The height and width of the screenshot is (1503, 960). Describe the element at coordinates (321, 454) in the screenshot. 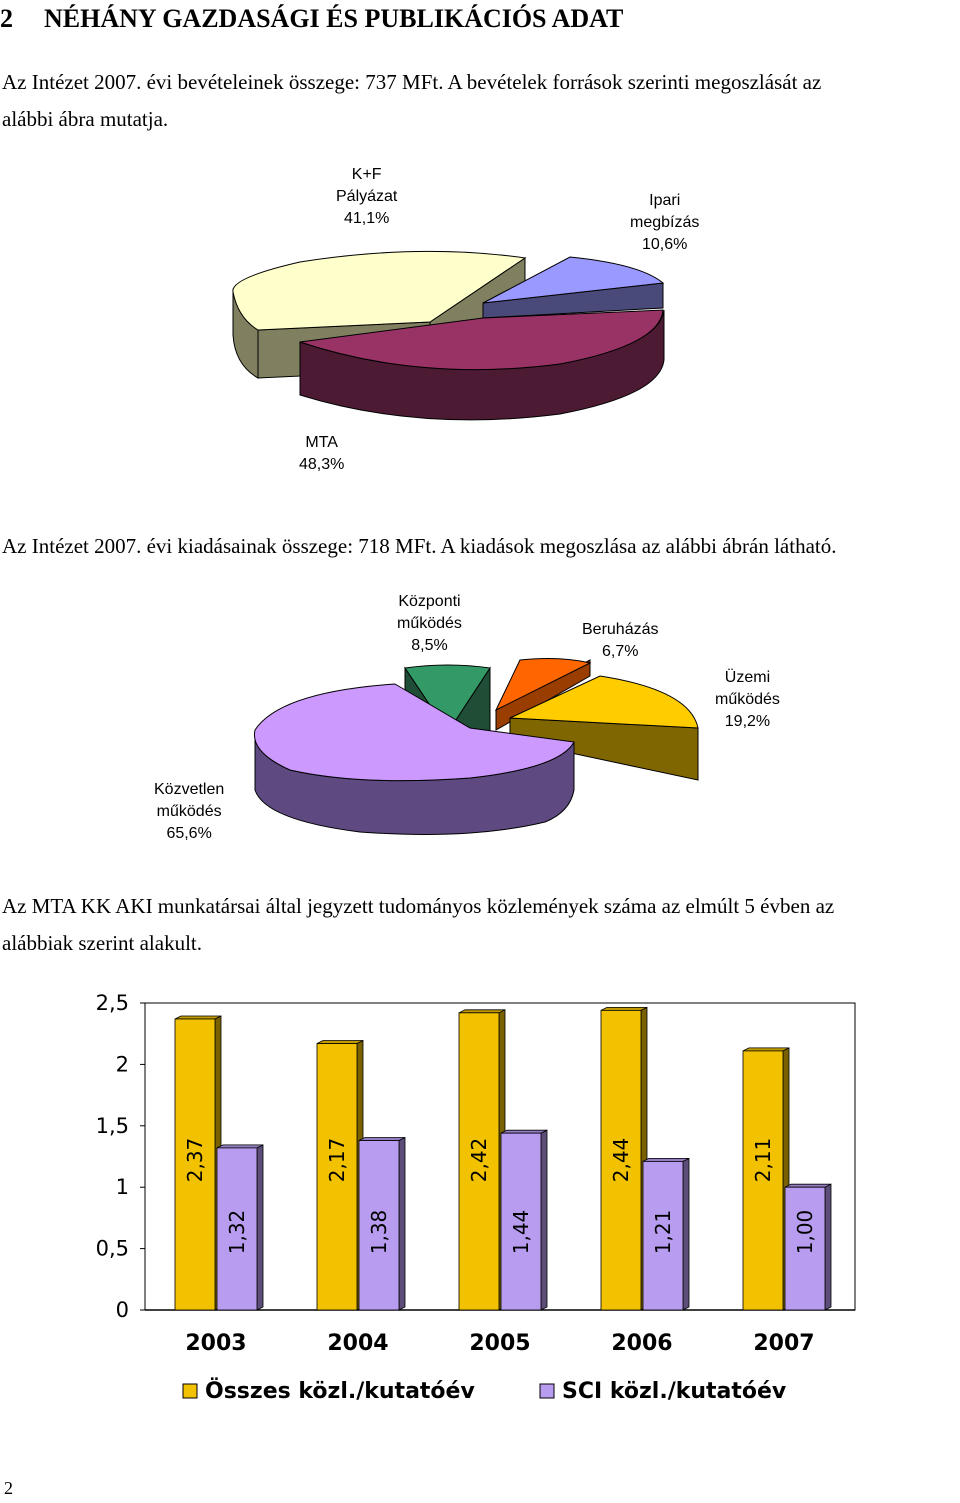

I see `label-mta: MTA 48,3%` at that location.